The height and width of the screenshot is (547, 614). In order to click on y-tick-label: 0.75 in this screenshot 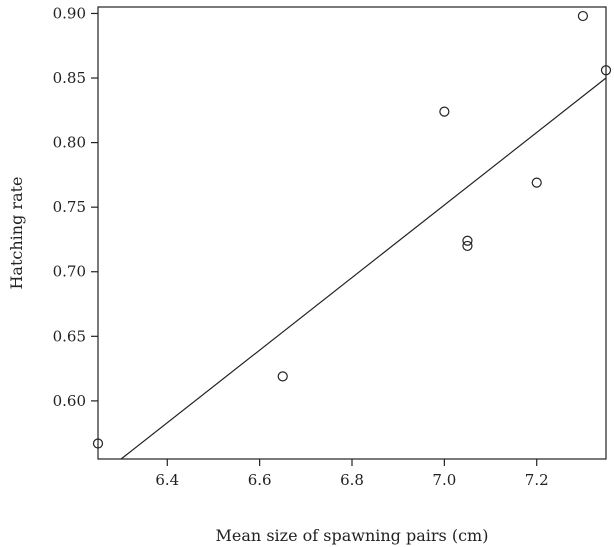, I will do `click(69, 207)`.